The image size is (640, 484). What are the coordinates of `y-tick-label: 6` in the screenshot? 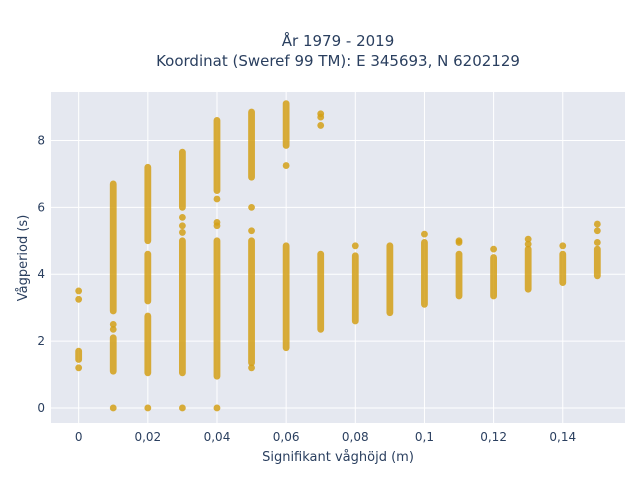 It's located at (41, 207).